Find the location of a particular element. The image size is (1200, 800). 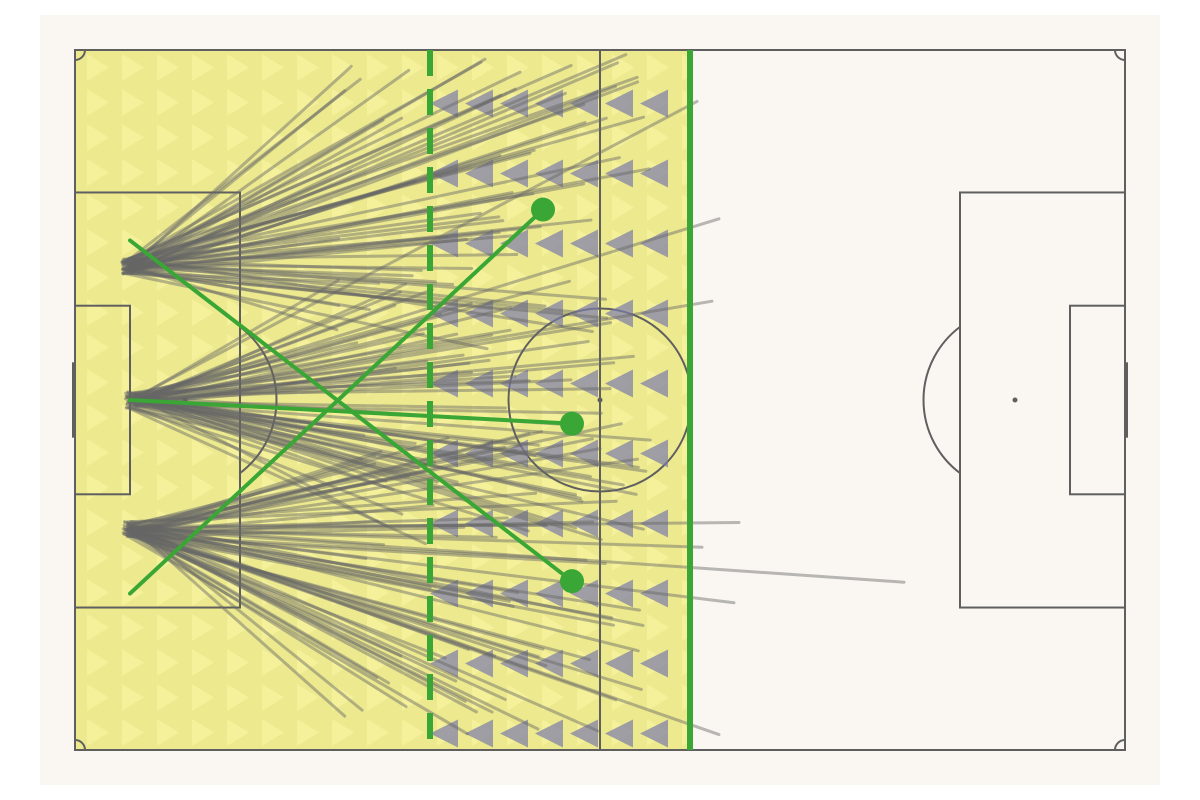

corner-arc-tr is located at coordinates (1120, 55).